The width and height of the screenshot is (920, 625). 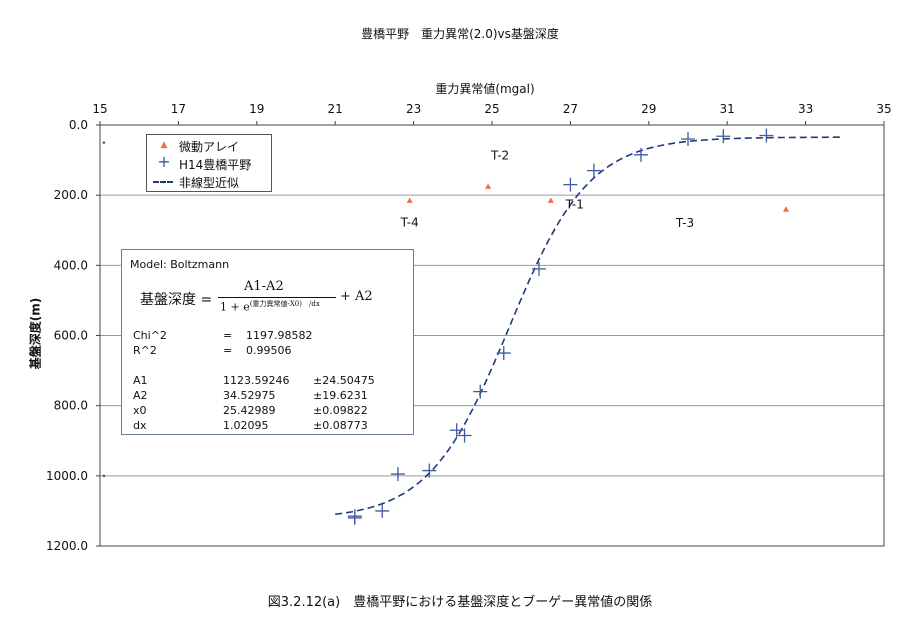 What do you see at coordinates (145, 350) in the screenshot?
I see `stat-name: R^2` at bounding box center [145, 350].